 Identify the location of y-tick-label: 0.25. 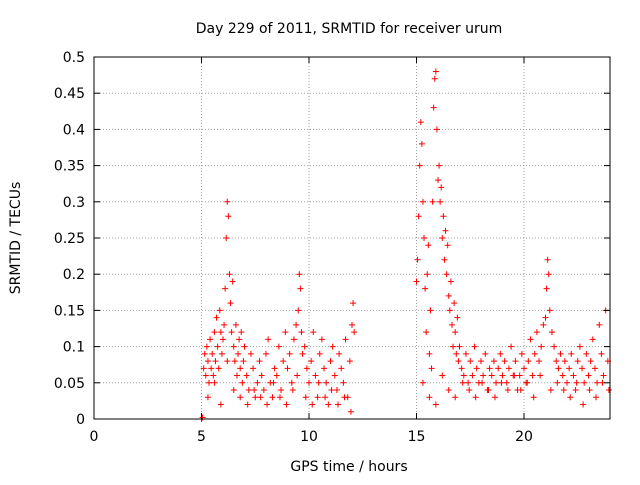
(69, 239).